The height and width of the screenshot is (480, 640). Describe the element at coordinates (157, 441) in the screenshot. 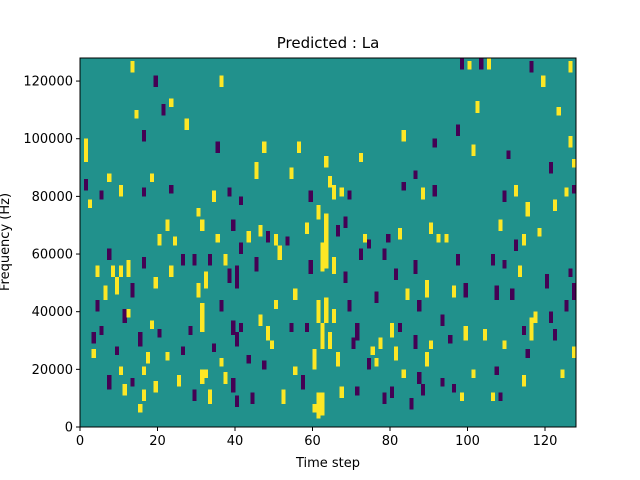

I see `x-tick-label: 20` at that location.